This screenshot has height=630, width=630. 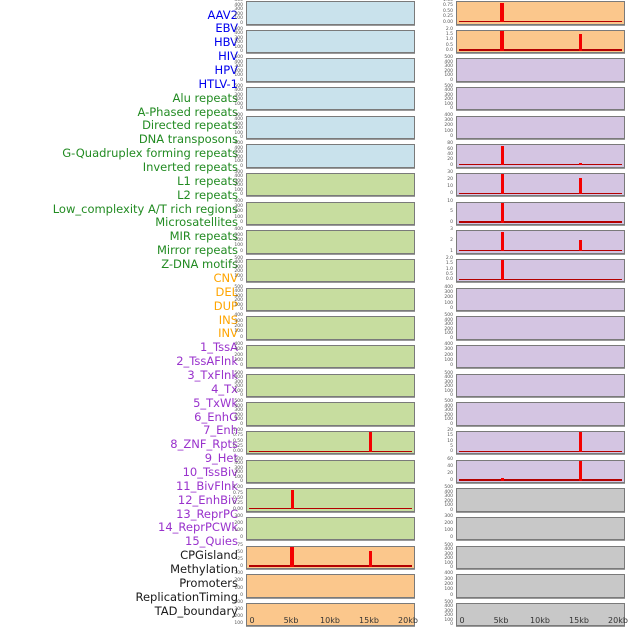 I want to click on y-tick-label: 0.00, so click(x=447, y=22).